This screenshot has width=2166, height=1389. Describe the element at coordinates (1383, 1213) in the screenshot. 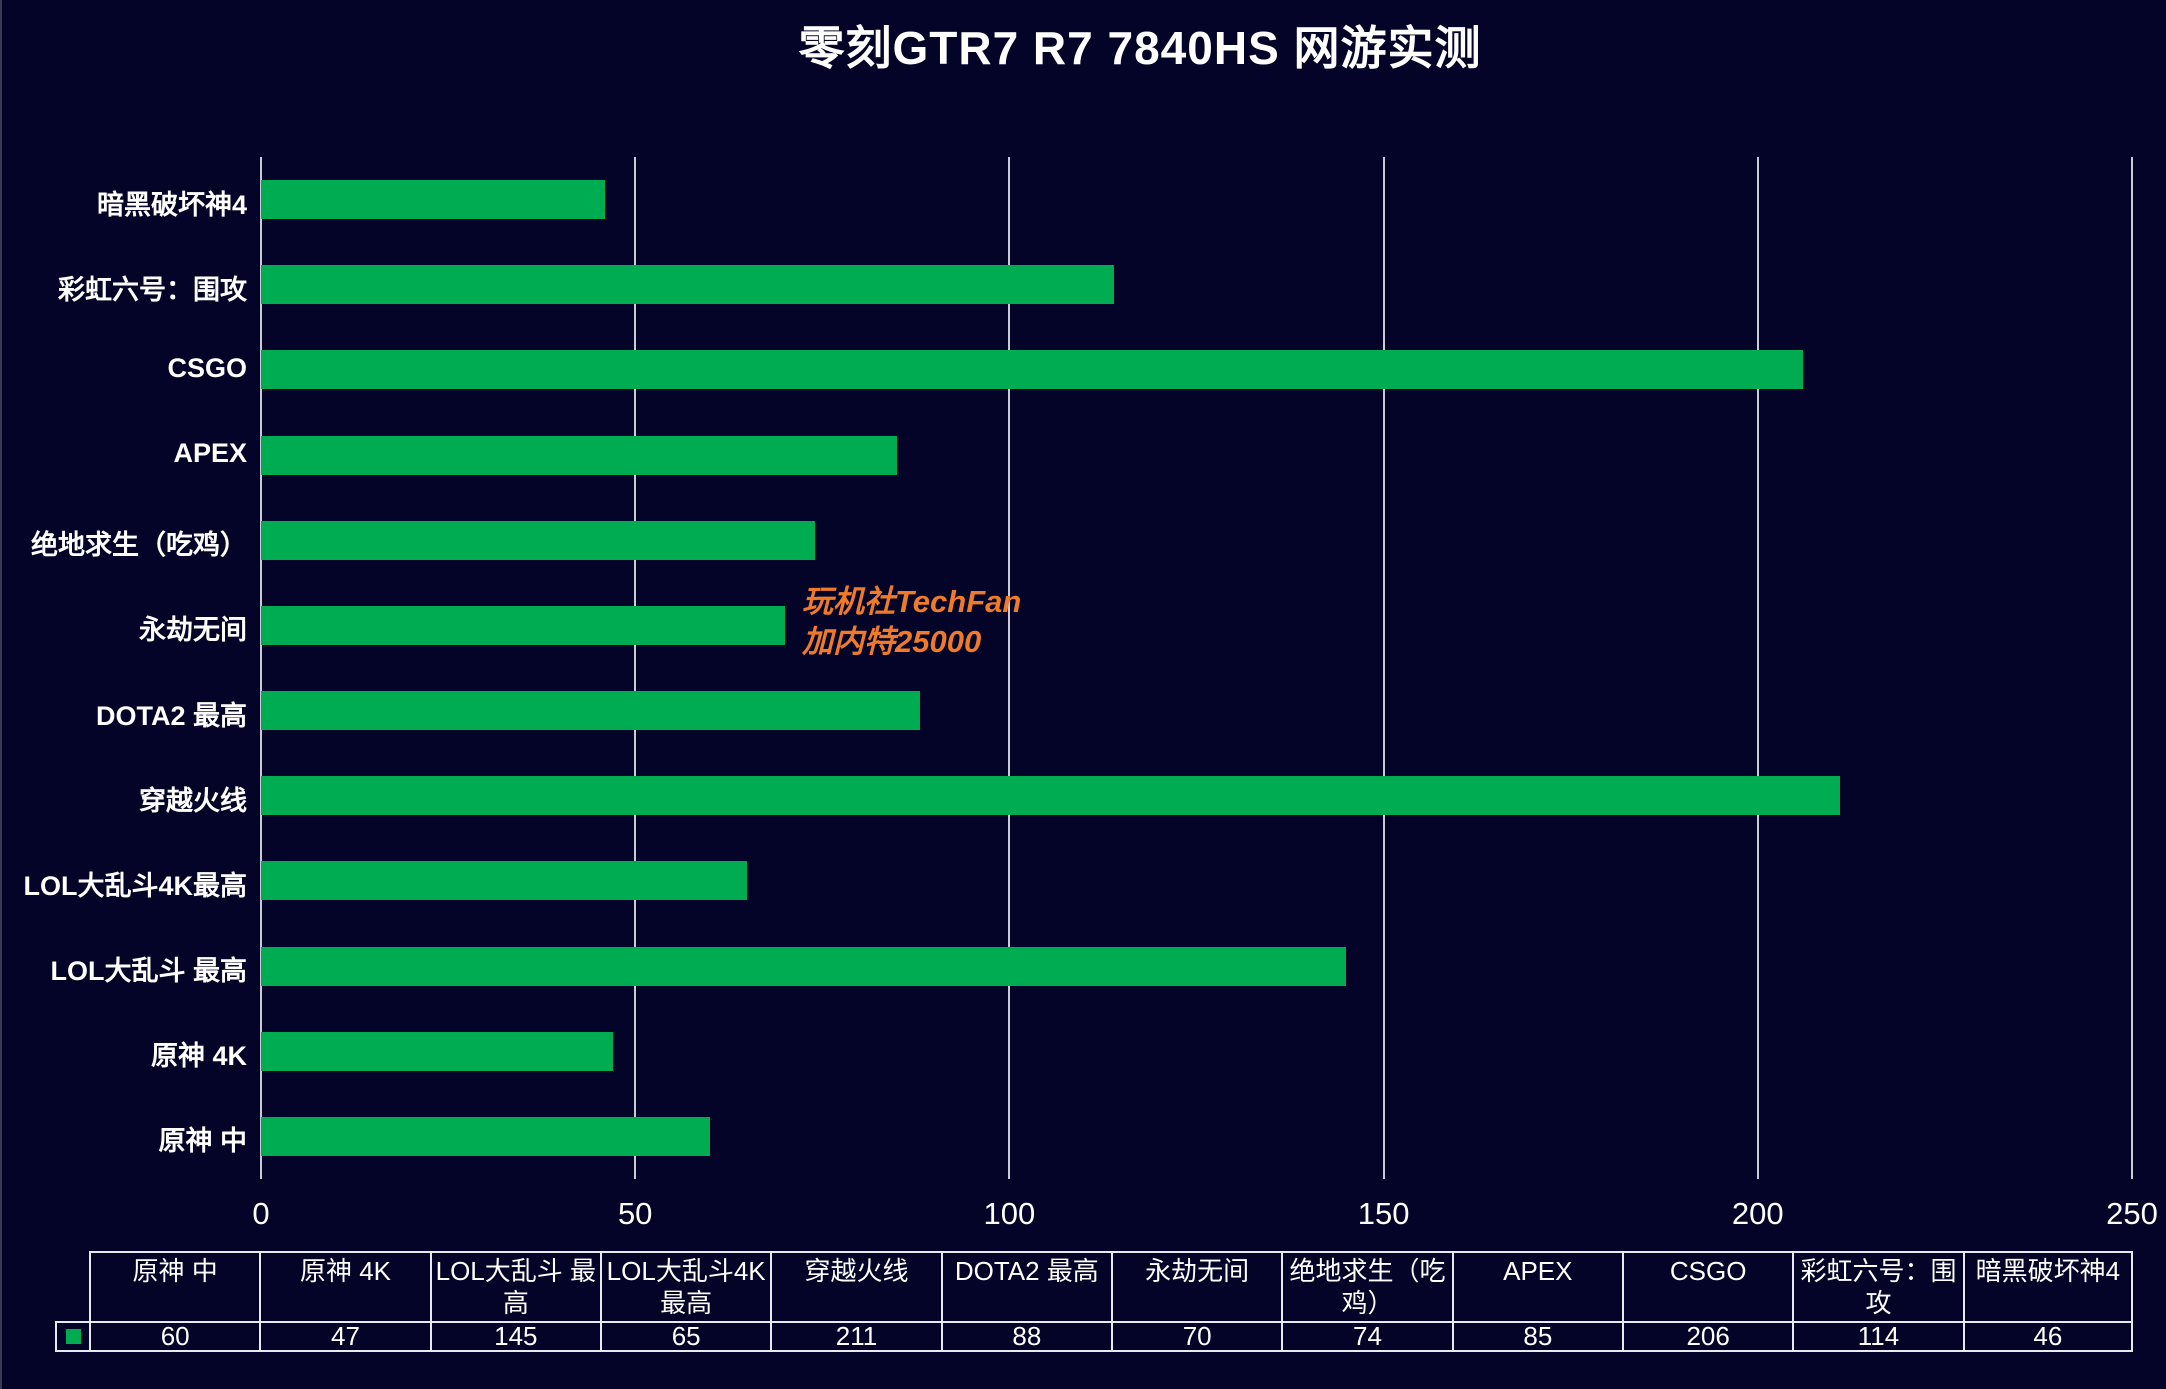

I see `x-axis-tick-label: 150` at that location.